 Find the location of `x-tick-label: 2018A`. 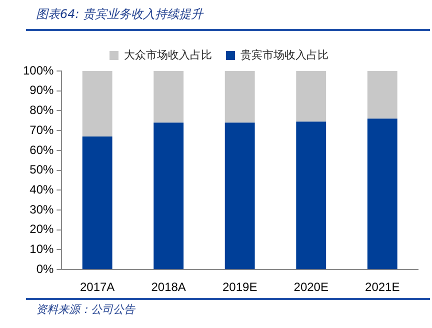

x-tick-label: 2018A is located at coordinates (168, 287).